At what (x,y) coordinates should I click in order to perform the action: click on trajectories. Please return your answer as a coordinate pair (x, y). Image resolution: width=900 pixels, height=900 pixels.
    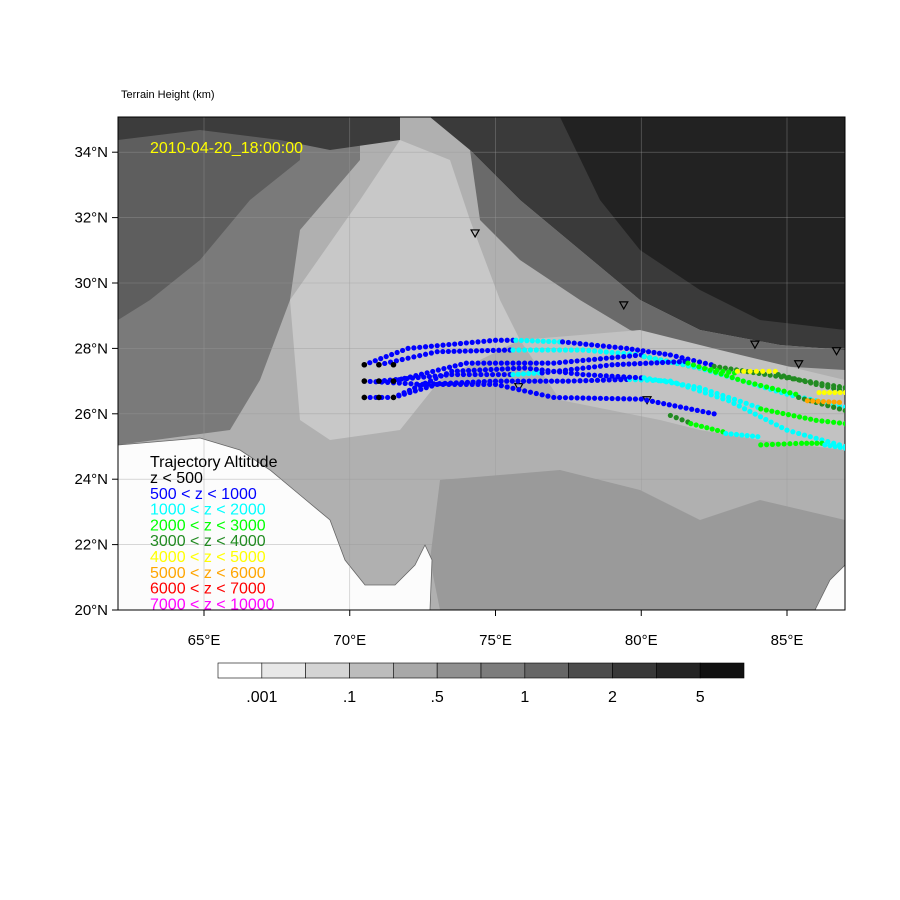
    Looking at the image, I should click on (603, 394).